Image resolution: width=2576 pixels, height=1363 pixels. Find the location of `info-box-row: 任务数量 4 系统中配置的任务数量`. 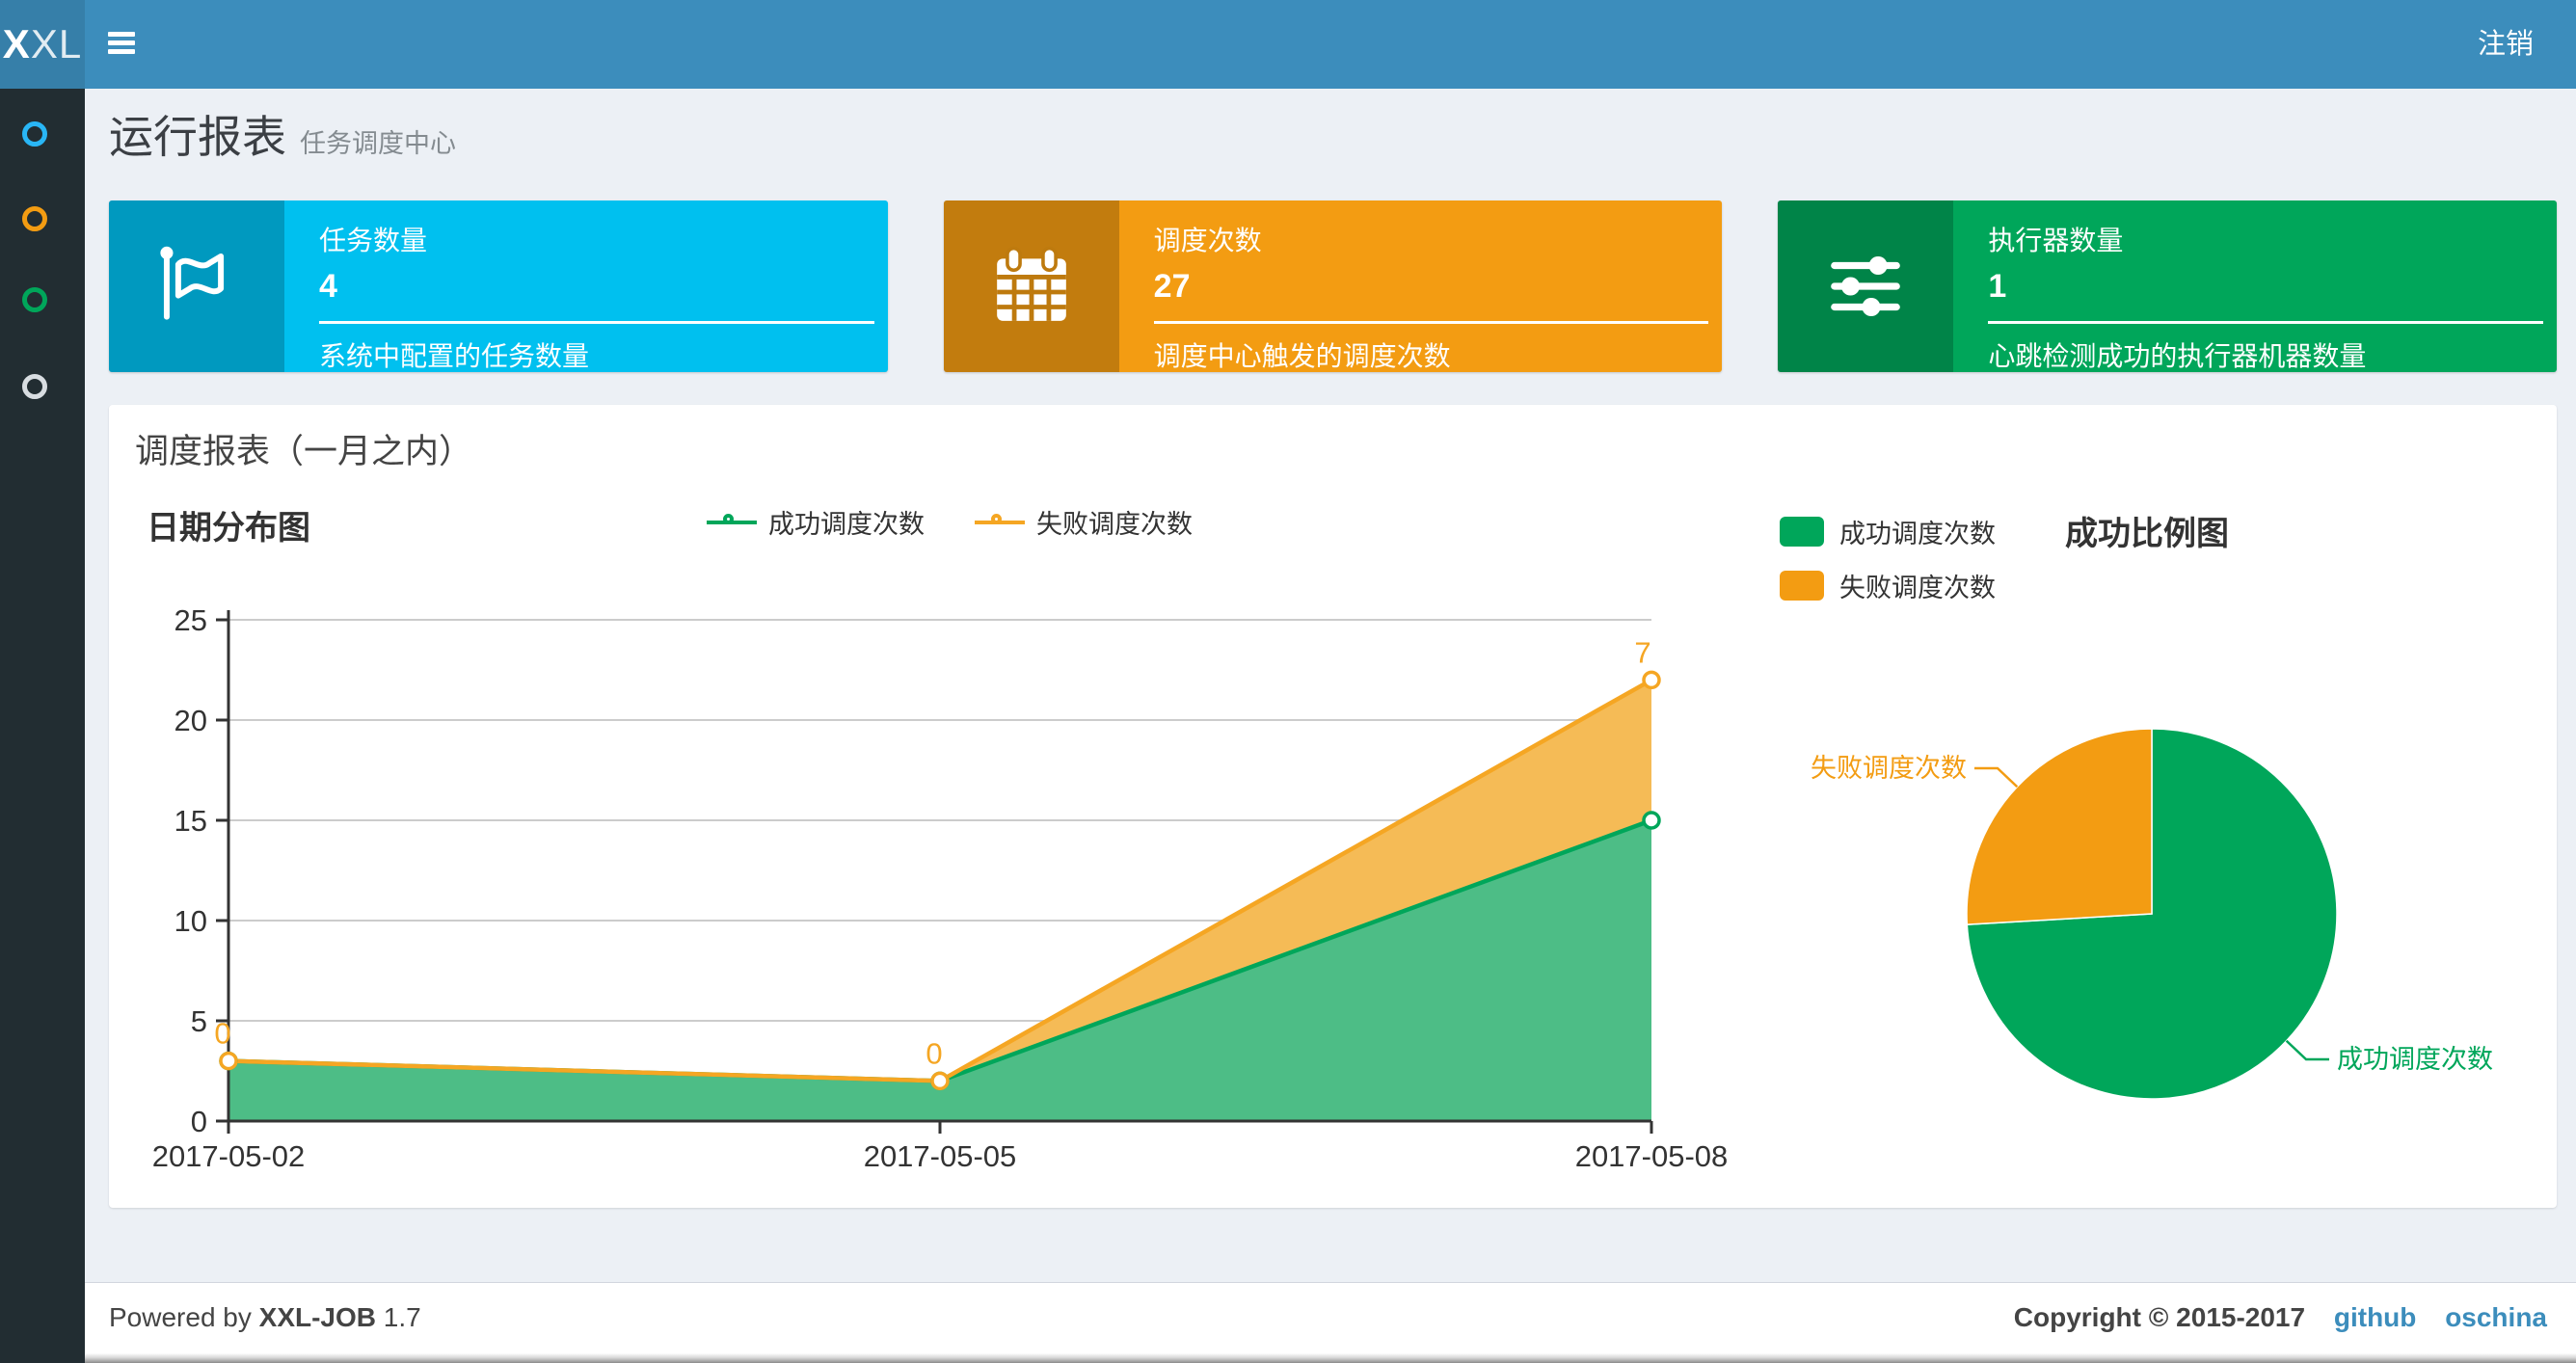

info-box-row: 任务数量 4 系统中配置的任务数量 is located at coordinates (1334, 286).